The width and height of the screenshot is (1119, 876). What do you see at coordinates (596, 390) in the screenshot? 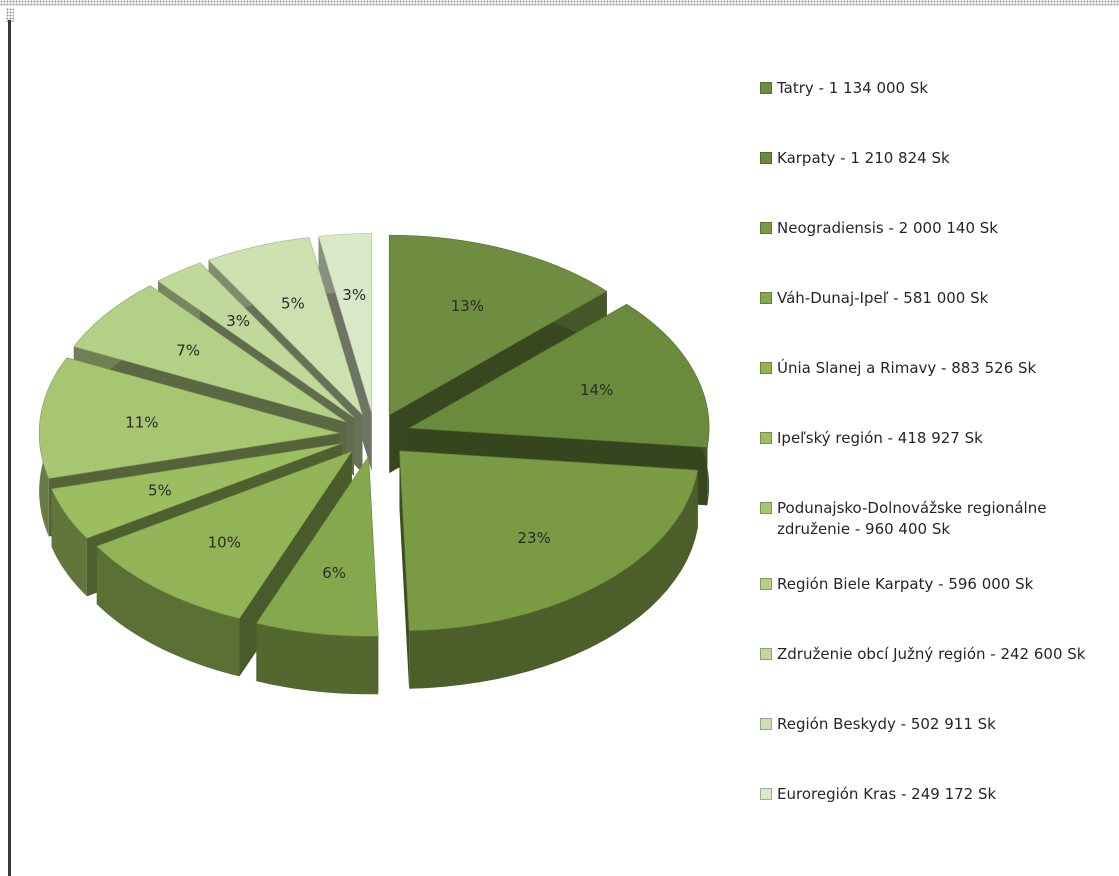
I see `slice-percent-label: 14%` at bounding box center [596, 390].